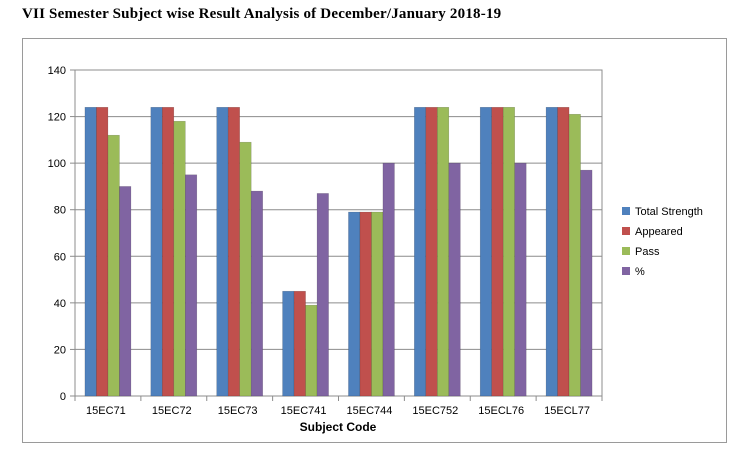 This screenshot has height=450, width=750. What do you see at coordinates (63, 397) in the screenshot?
I see `y-tick-label: 0` at bounding box center [63, 397].